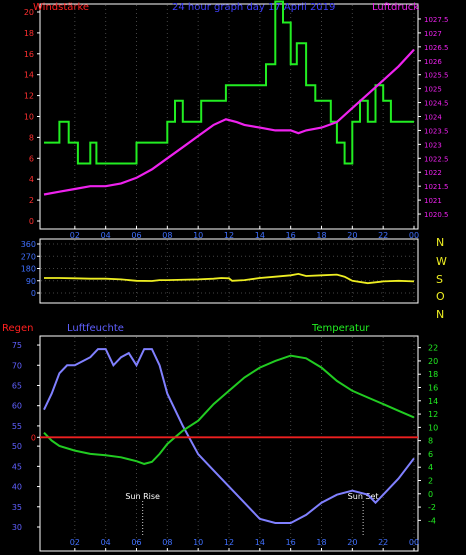  I want to click on top-right-tick-label: 1027, so click(433, 34).